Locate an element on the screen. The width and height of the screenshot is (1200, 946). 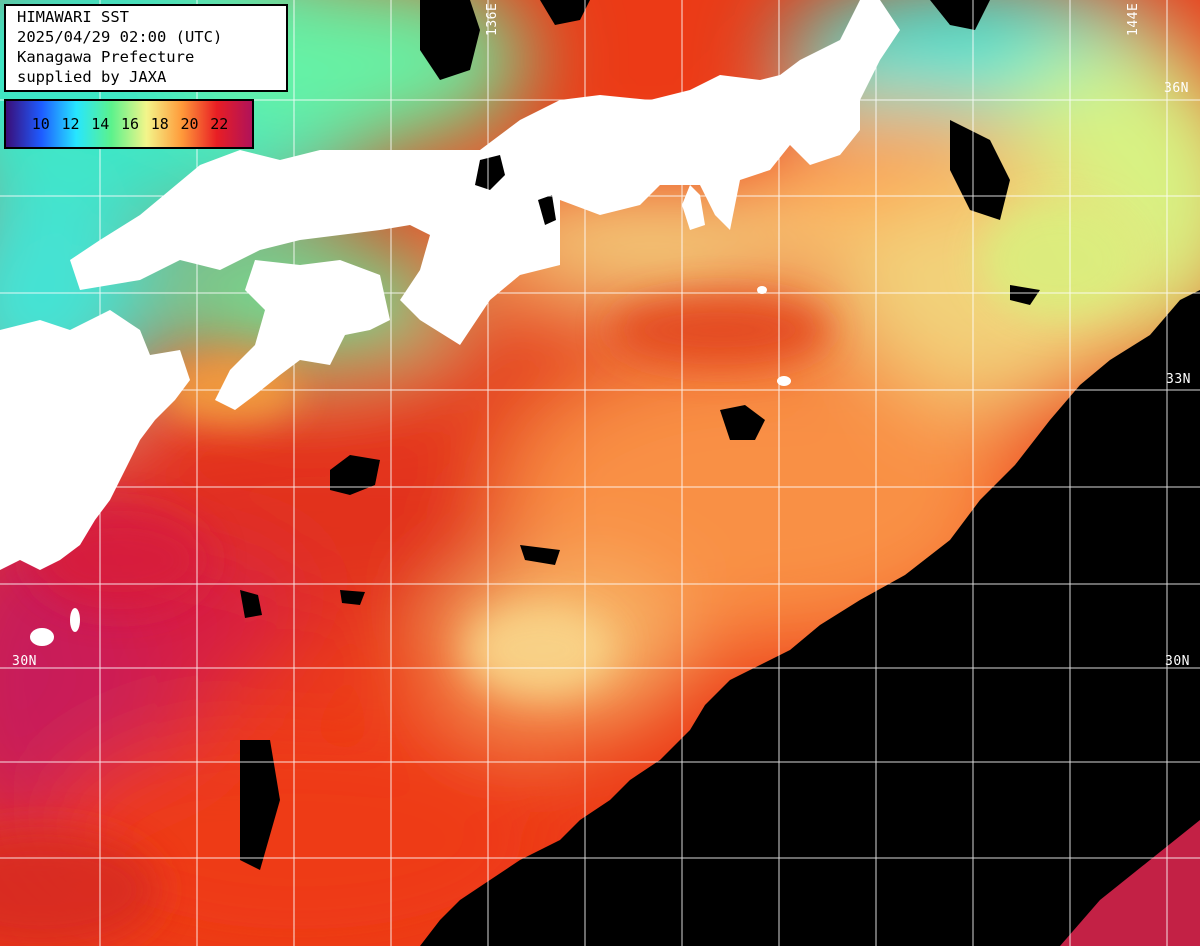
temperature-legend: 10 12 14 16 18 20 22 is located at coordinates (129, 124).